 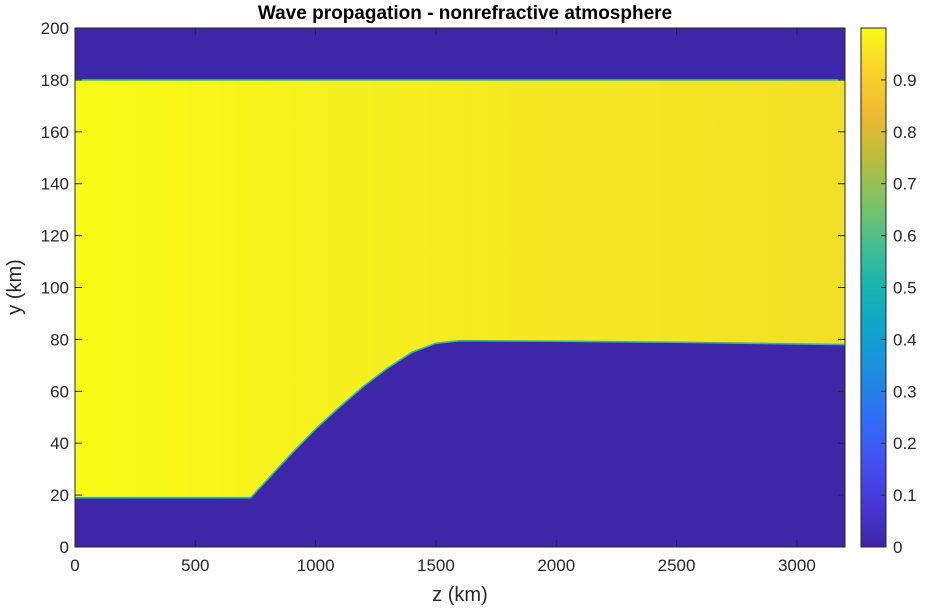 What do you see at coordinates (905, 80) in the screenshot?
I see `colorbar-tick-label: 0.9` at bounding box center [905, 80].